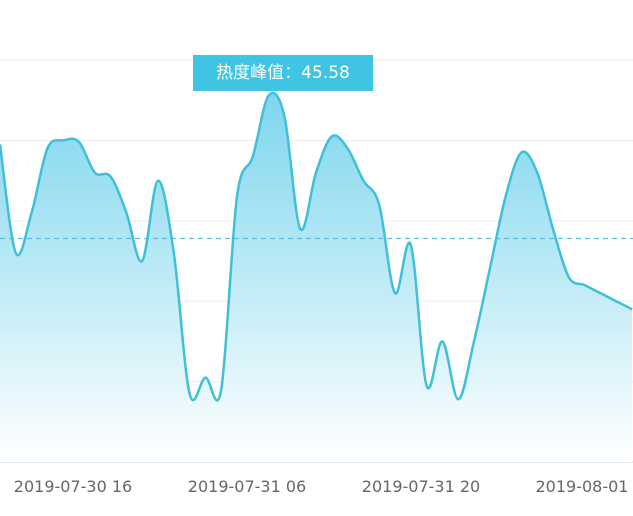  What do you see at coordinates (421, 486) in the screenshot?
I see `x-tick-label: 2019-07-31 20` at bounding box center [421, 486].